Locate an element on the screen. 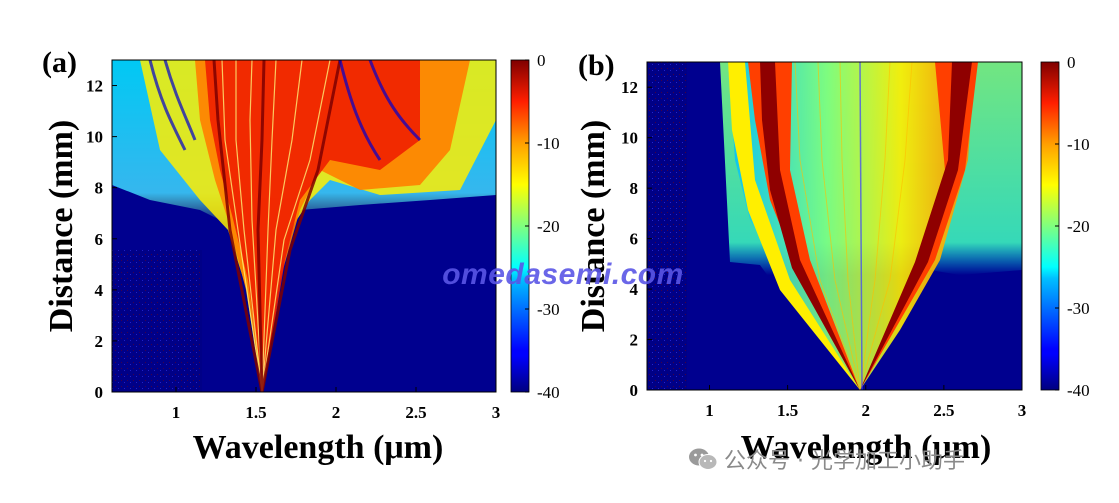 The image size is (1119, 503). panel-label-b: (b) is located at coordinates (596, 65).